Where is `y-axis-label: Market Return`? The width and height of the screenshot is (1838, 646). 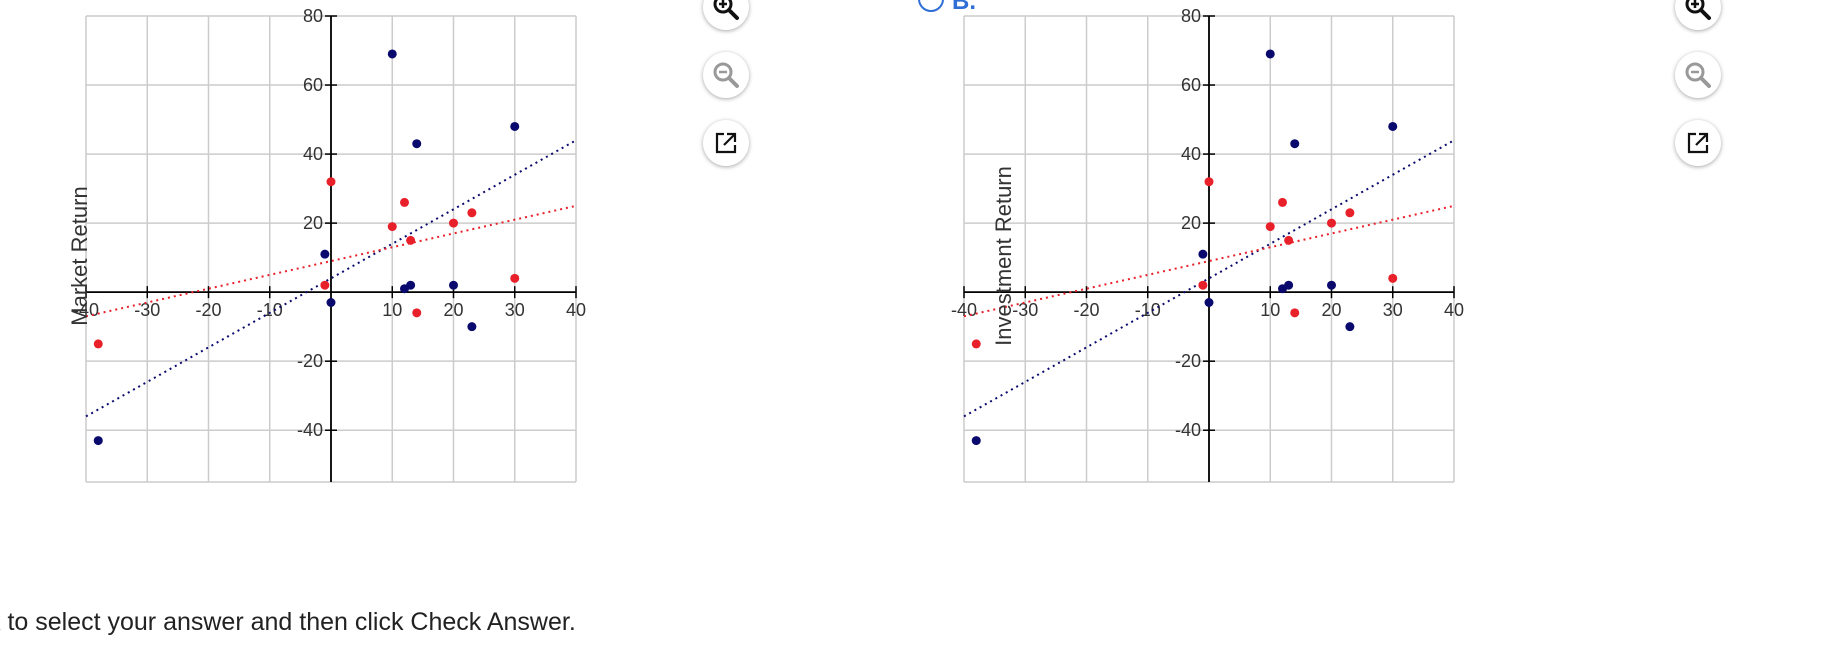
y-axis-label: Market Return is located at coordinates (79, 256).